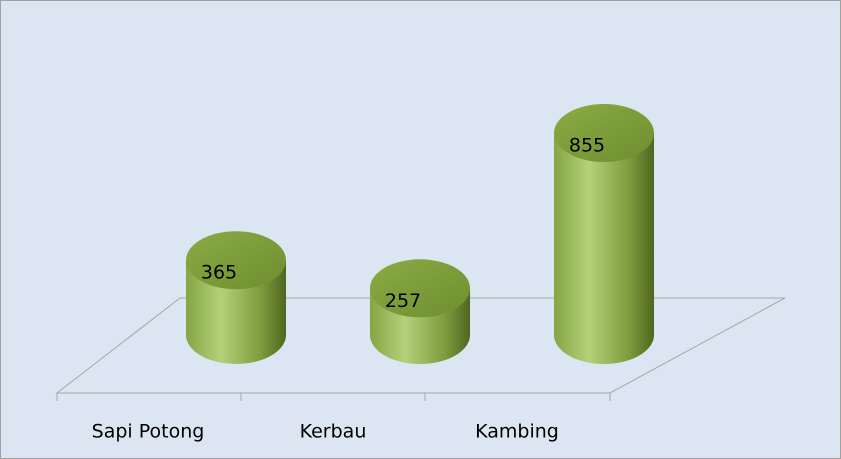 The image size is (841, 459). What do you see at coordinates (333, 432) in the screenshot?
I see `x-tick-label: Kerbau` at bounding box center [333, 432].